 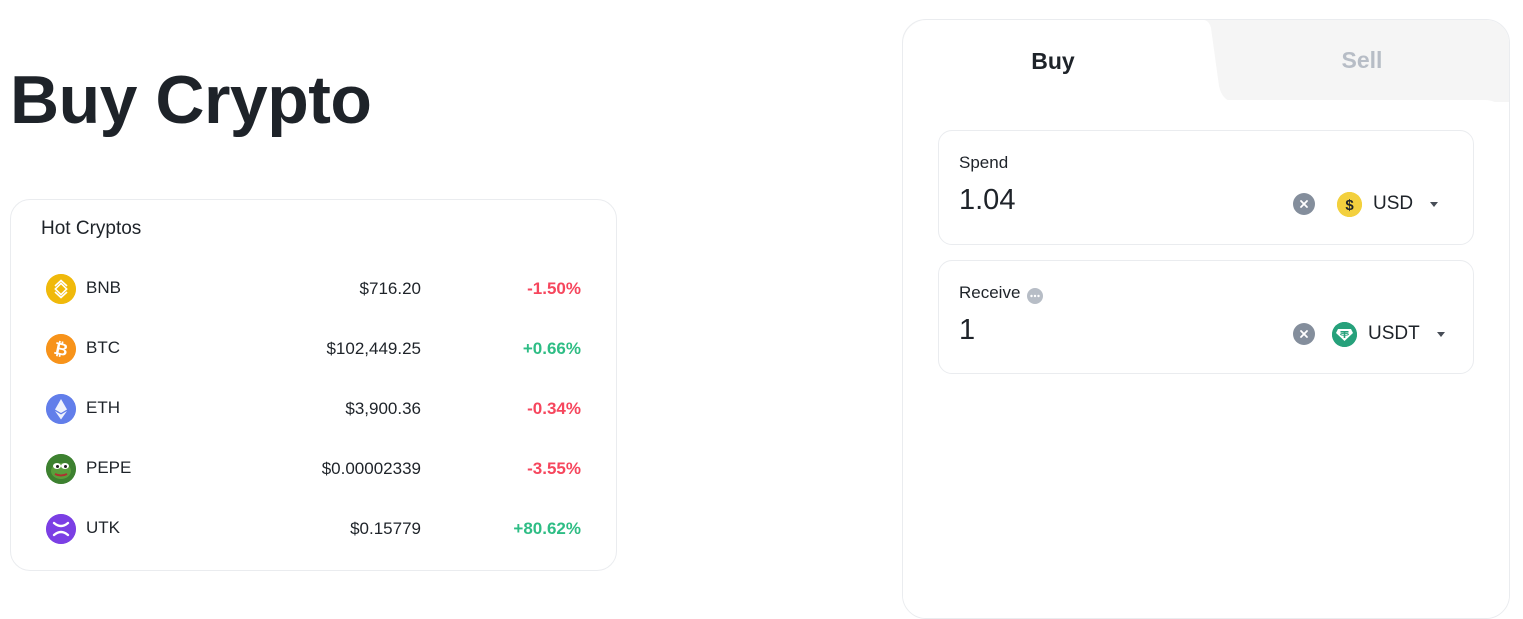 I want to click on page-title: Buy Crypto, so click(x=191, y=100).